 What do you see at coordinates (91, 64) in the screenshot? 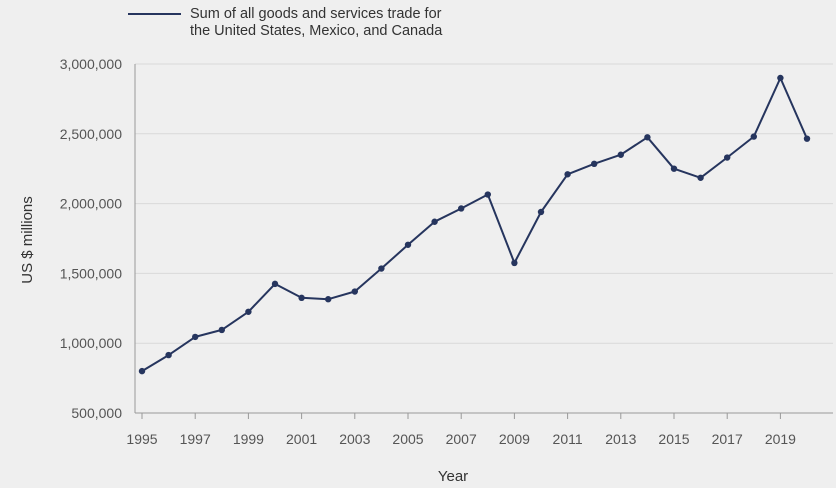
I see `y-tick-label: 3,000,000` at bounding box center [91, 64].